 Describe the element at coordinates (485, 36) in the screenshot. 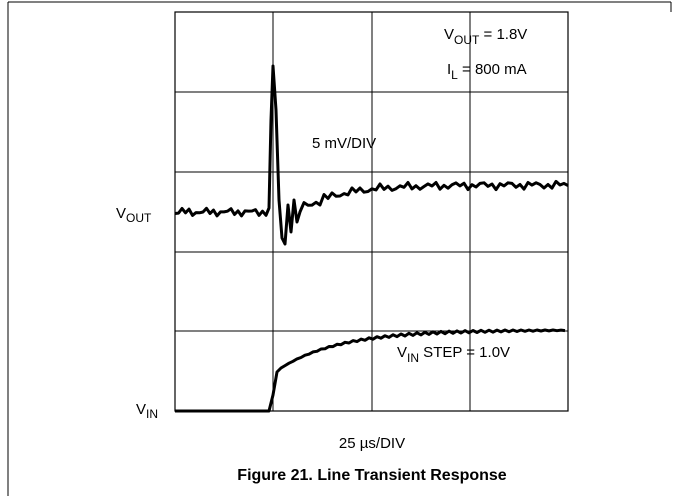

I see `vout-setting: VOUT = 1.8V` at that location.